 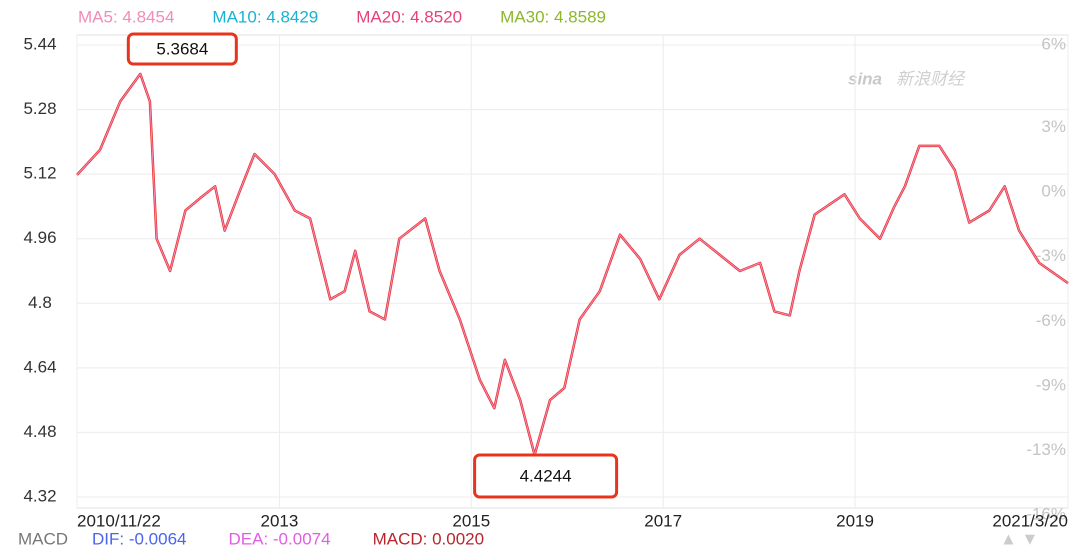 I want to click on annotation-label: 4.4244, so click(x=546, y=475).